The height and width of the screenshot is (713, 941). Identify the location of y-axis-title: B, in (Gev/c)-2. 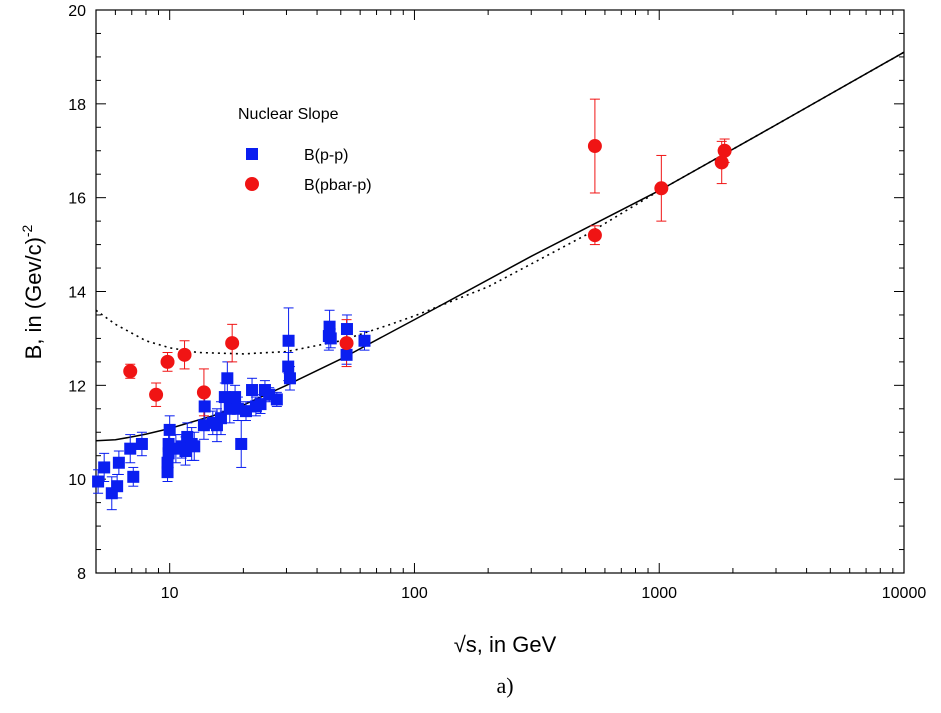
(32, 291).